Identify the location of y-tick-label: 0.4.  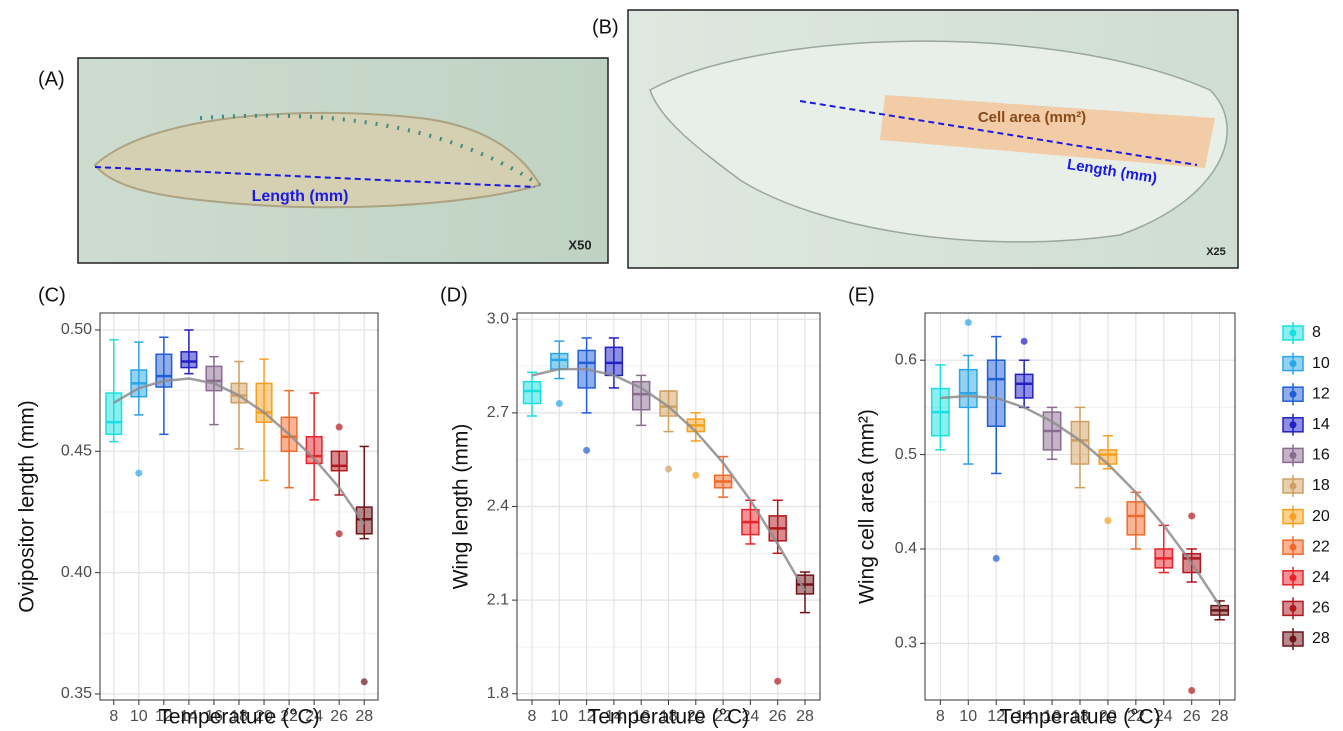
(906, 548).